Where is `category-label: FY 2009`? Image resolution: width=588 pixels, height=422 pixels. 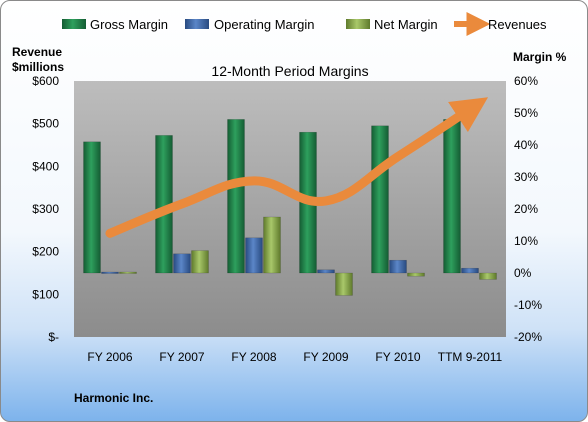
category-label: FY 2009 is located at coordinates (325, 357).